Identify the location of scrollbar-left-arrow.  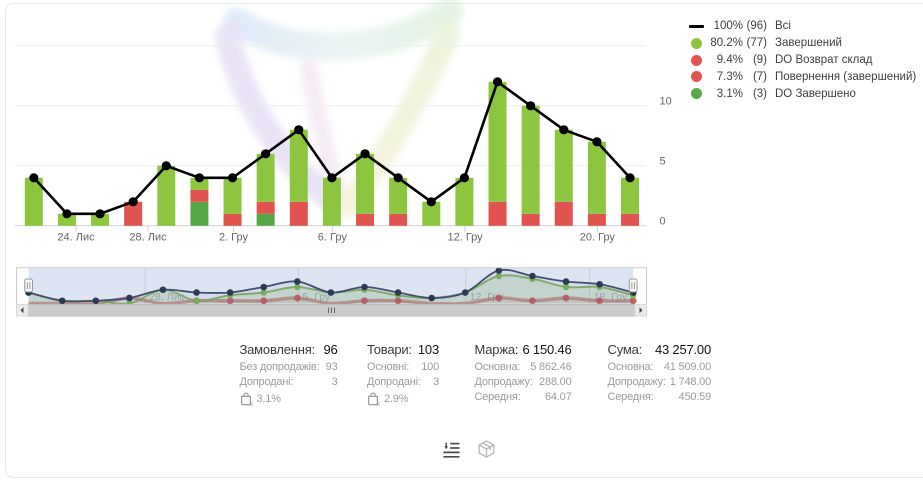
(22, 310).